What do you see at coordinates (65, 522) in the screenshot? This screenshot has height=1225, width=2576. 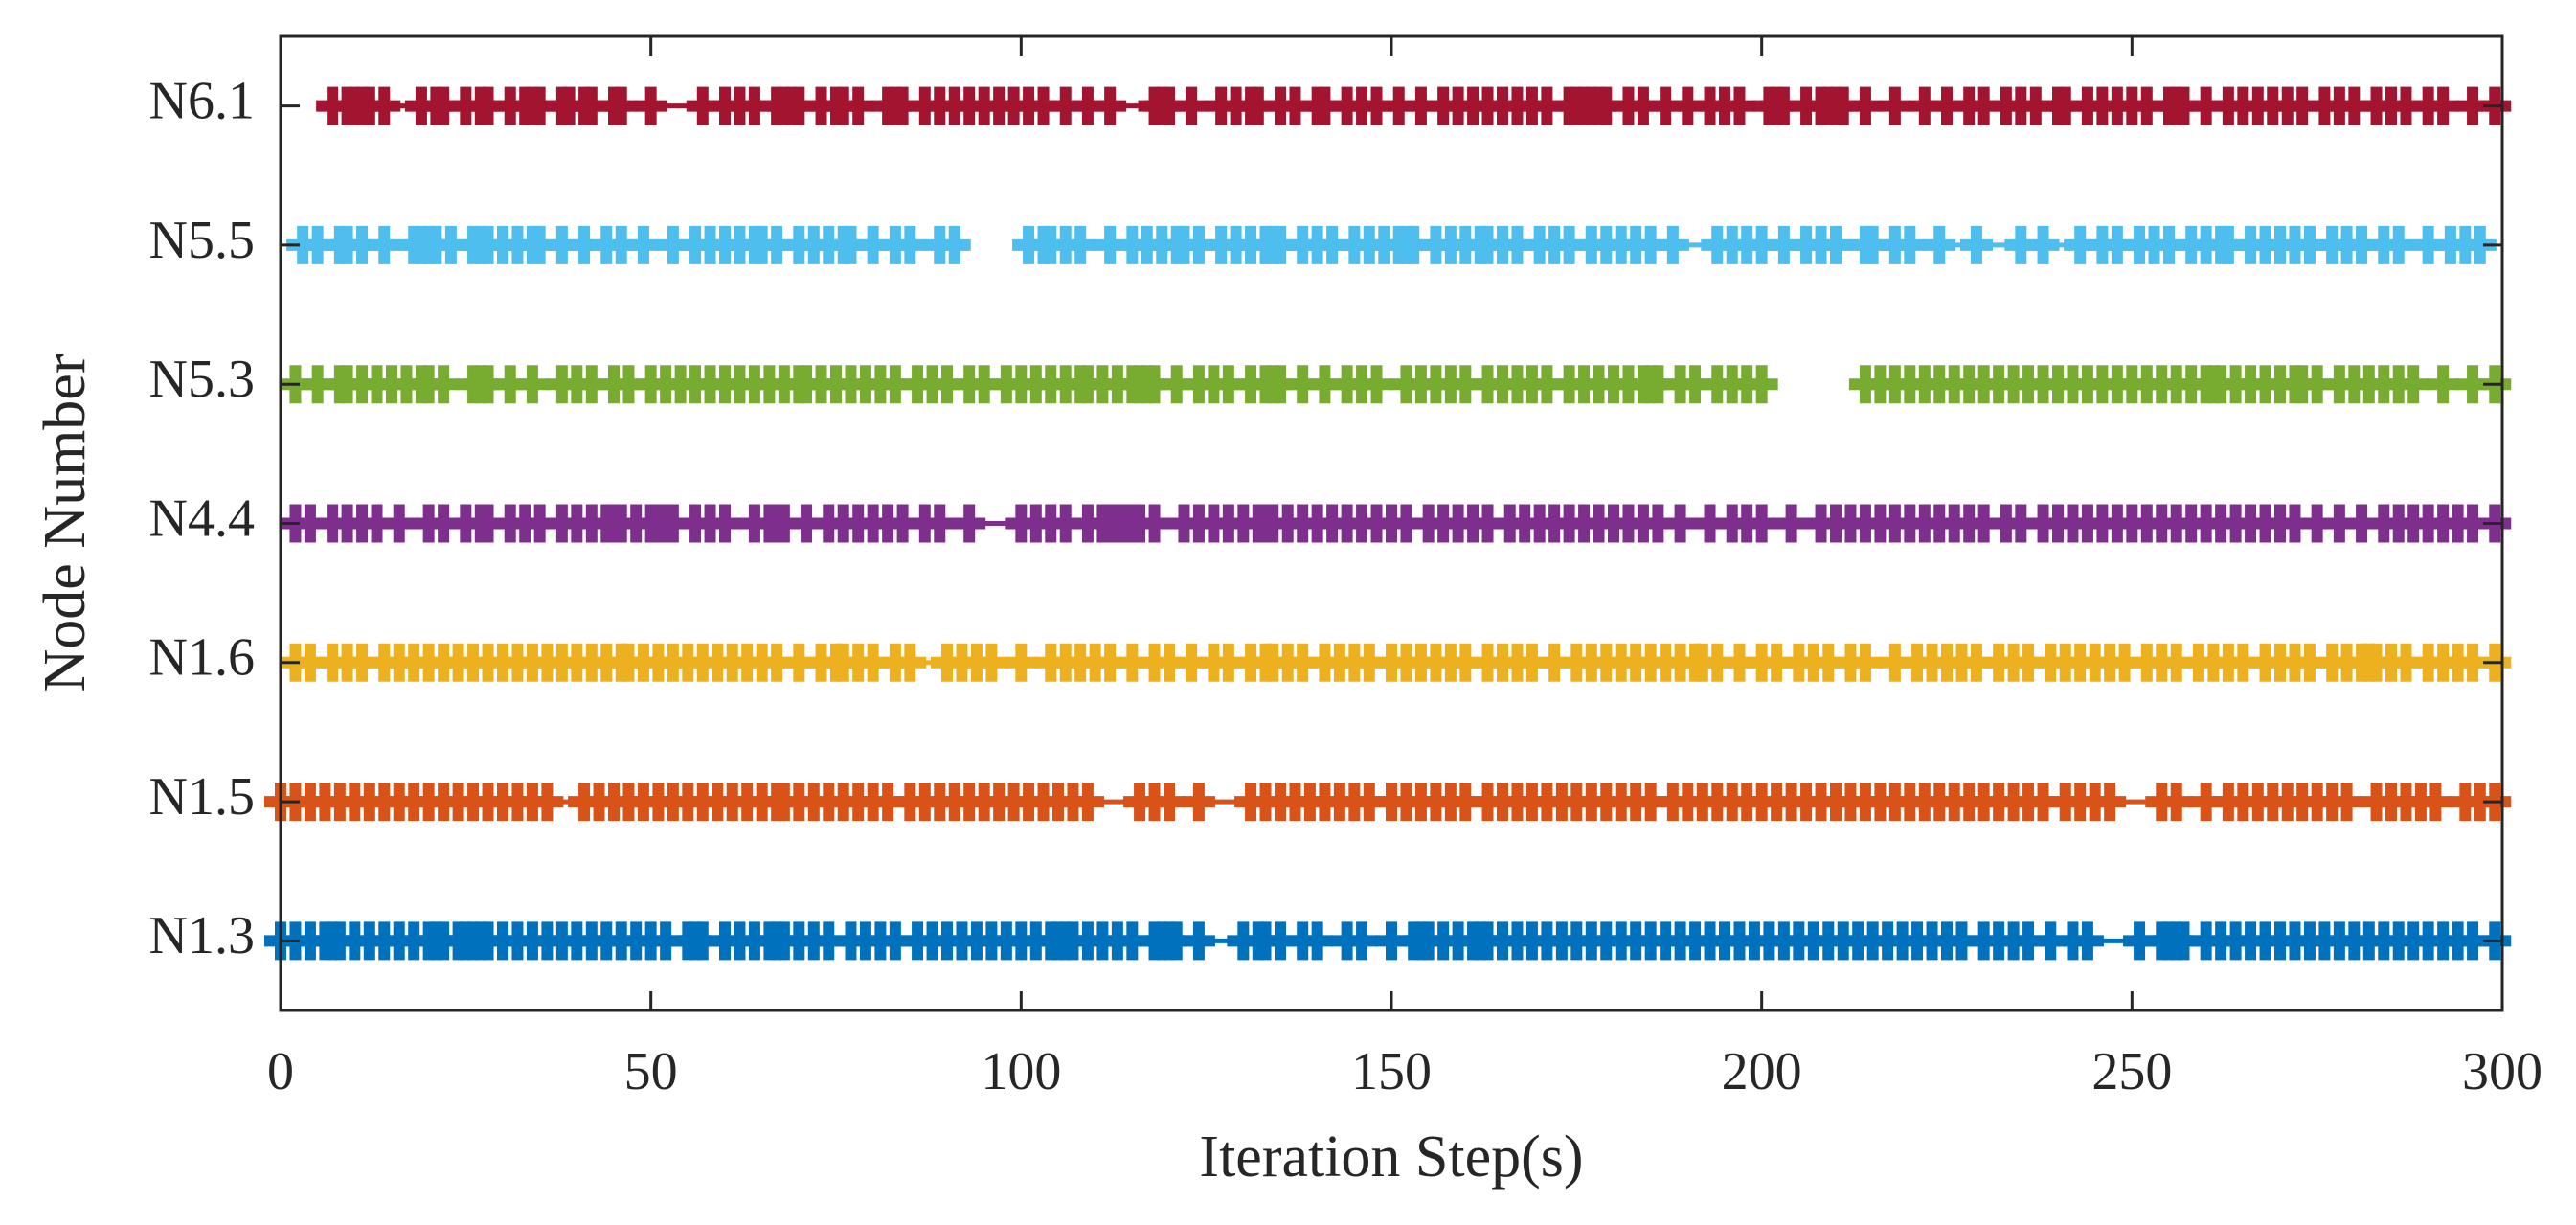 I see `y-axis-label: Node Number` at bounding box center [65, 522].